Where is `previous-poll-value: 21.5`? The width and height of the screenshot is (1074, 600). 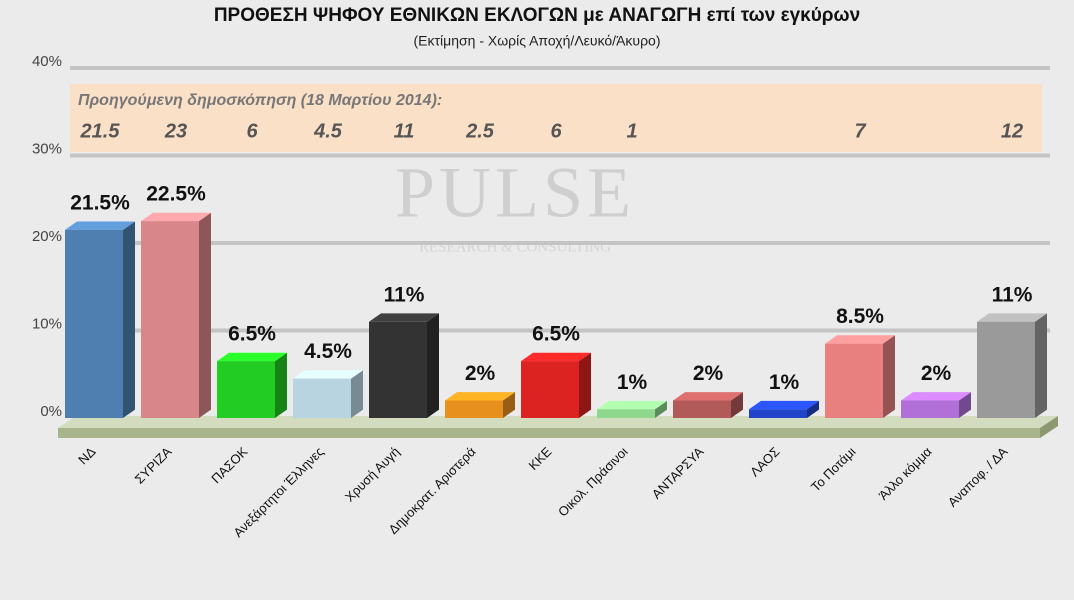 previous-poll-value: 21.5 is located at coordinates (100, 131).